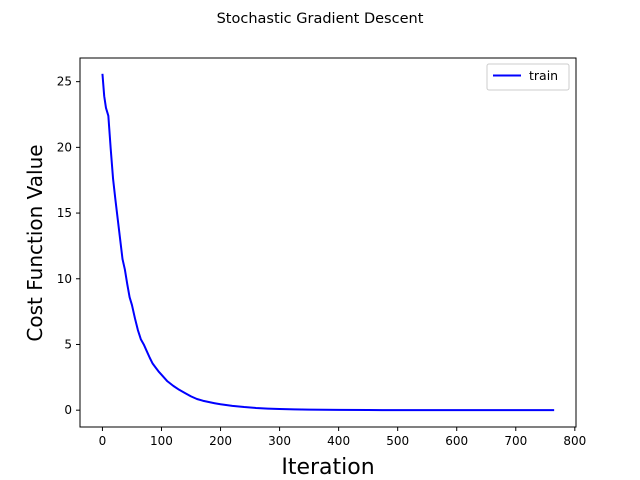 The height and width of the screenshot is (480, 640). What do you see at coordinates (515, 441) in the screenshot?
I see `x-tick-label: 700` at bounding box center [515, 441].